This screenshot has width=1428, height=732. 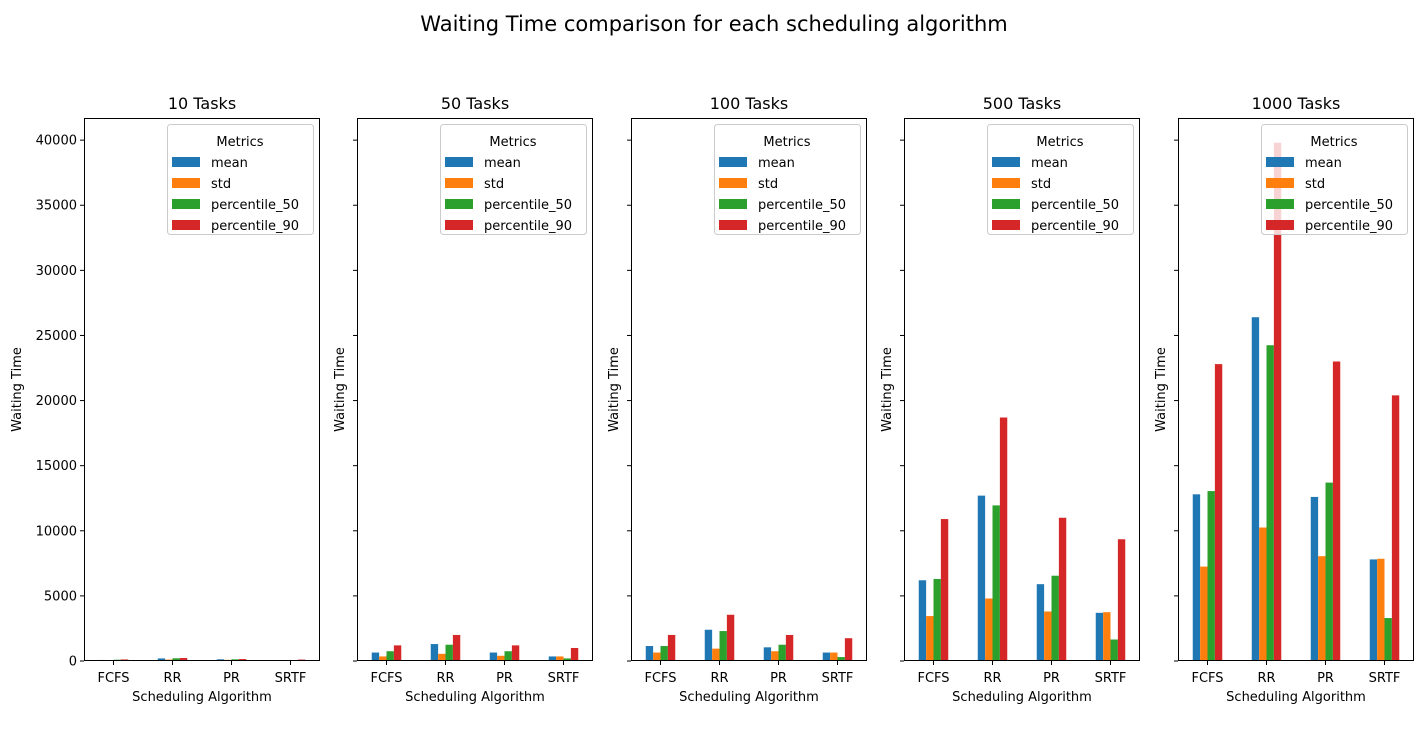 I want to click on axes-frame, so click(x=202, y=389).